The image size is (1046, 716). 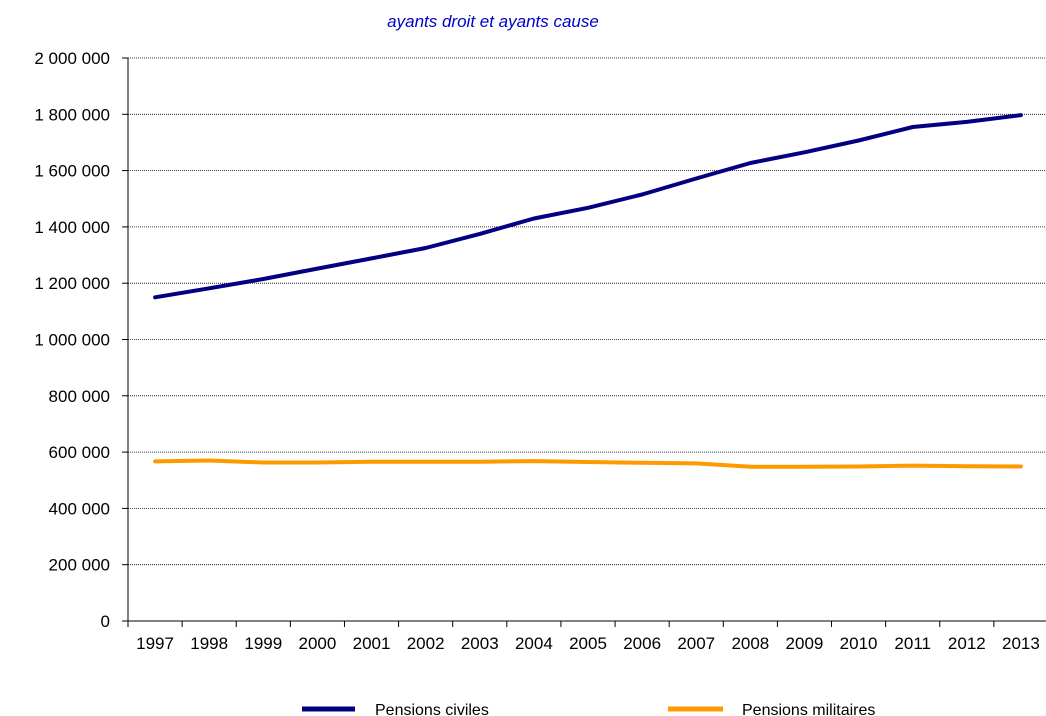 What do you see at coordinates (480, 643) in the screenshot?
I see `x-tick-label: 2003` at bounding box center [480, 643].